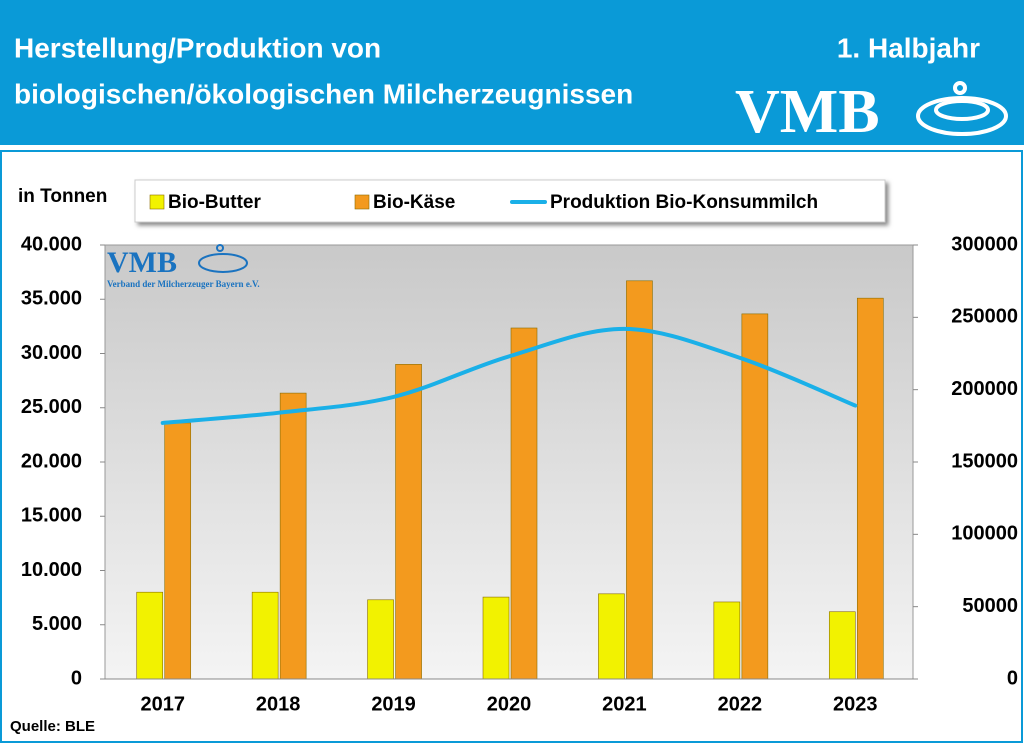  What do you see at coordinates (984, 244) in the screenshot?
I see `y2-tick-label: 300000` at bounding box center [984, 244].